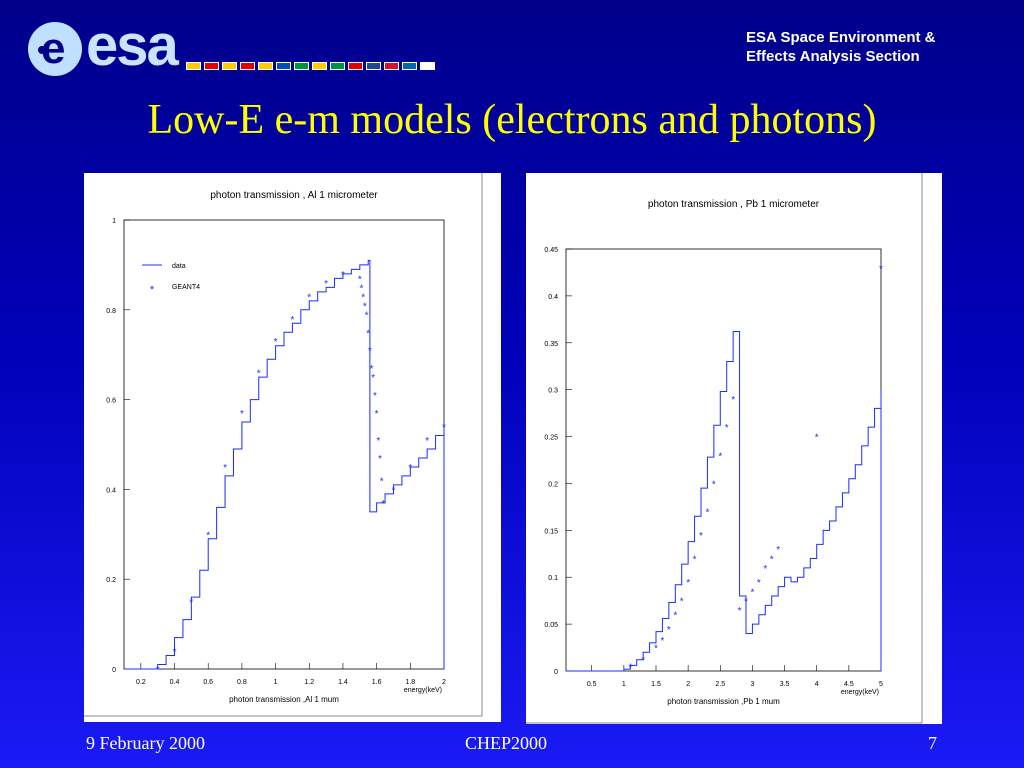 The width and height of the screenshot is (1024, 768). I want to click on y-tick-label: 0.2, so click(111, 580).